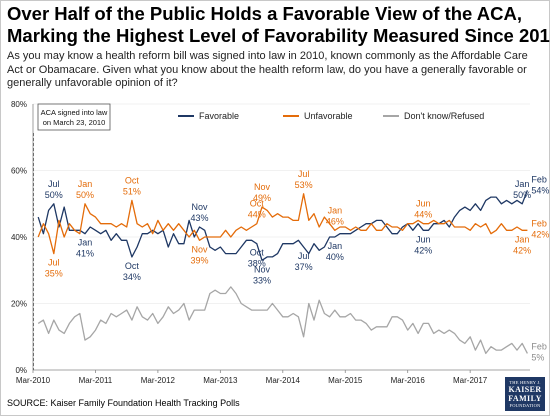 This screenshot has height=416, width=550. Describe the element at coordinates (33, 380) in the screenshot. I see `x-tick-label: Mar-2010` at that location.